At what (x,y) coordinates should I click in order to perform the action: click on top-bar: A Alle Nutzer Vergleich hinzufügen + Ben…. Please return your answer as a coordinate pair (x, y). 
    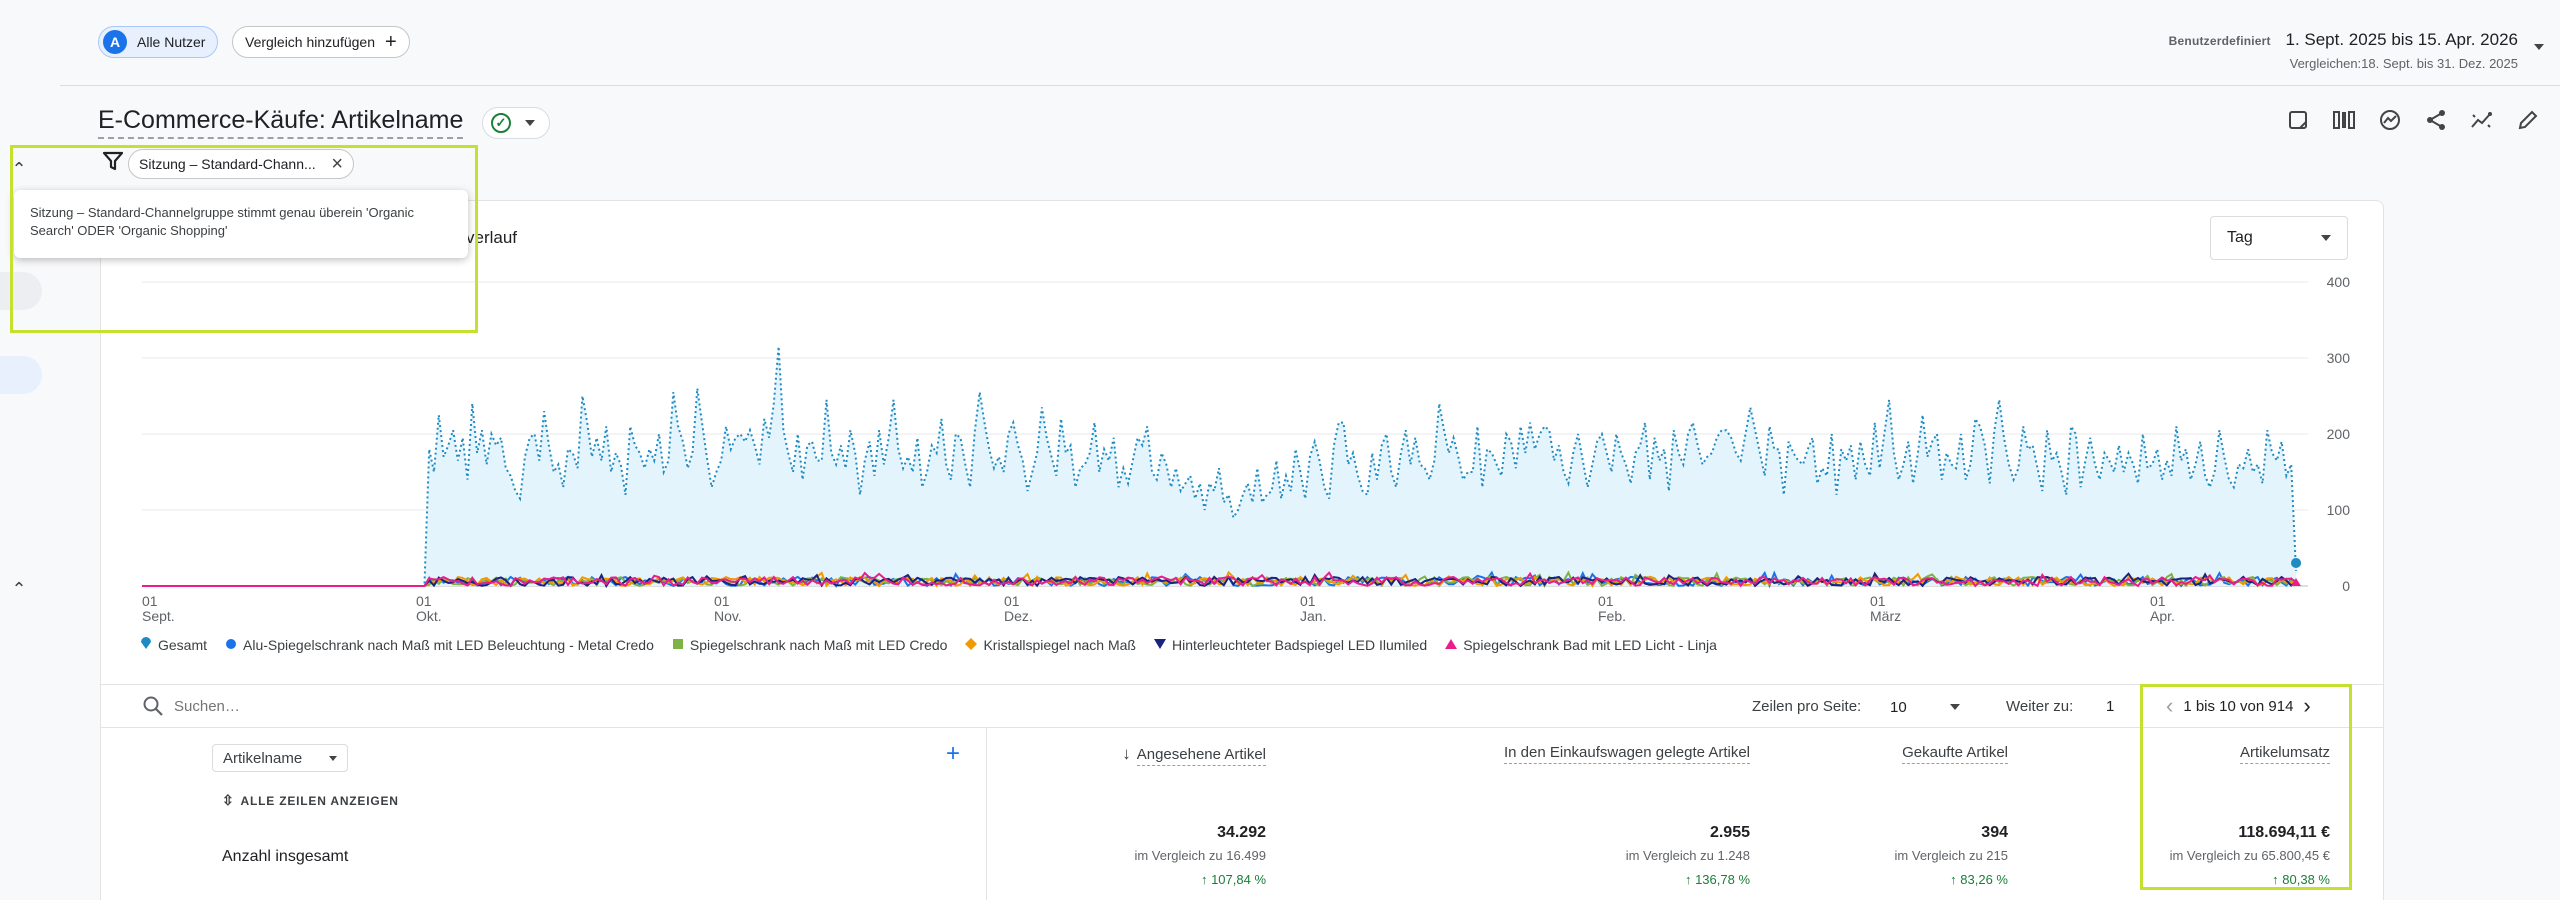
    Looking at the image, I should click on (1310, 43).